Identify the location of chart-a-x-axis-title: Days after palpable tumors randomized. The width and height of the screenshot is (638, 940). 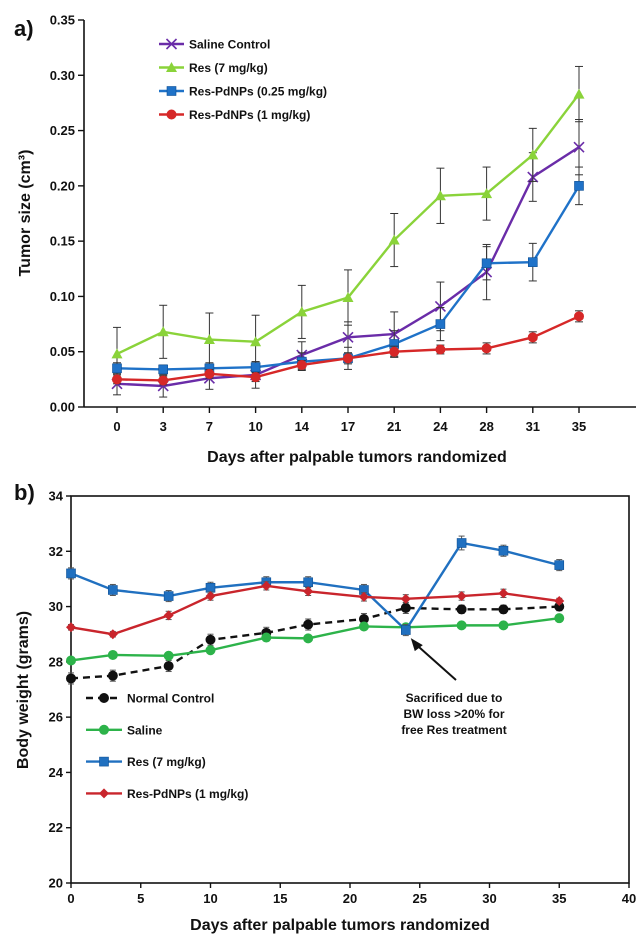
(357, 457).